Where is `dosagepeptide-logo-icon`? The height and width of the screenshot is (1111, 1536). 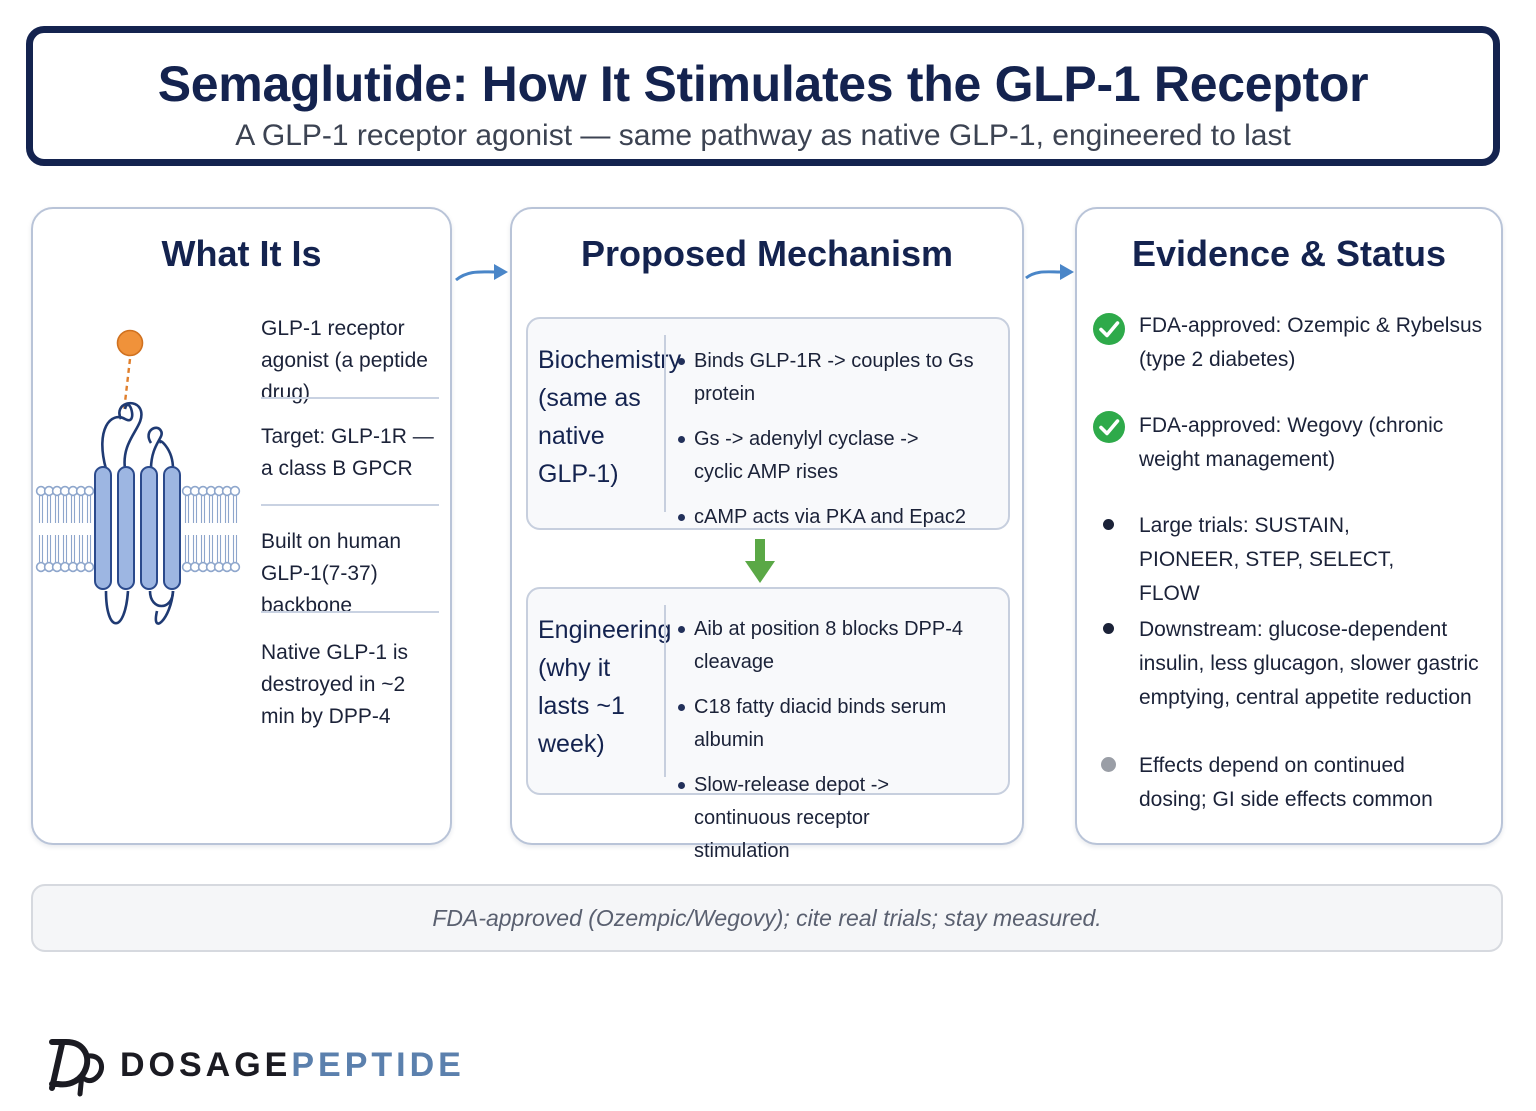
dosagepeptide-logo-icon is located at coordinates (77, 1068).